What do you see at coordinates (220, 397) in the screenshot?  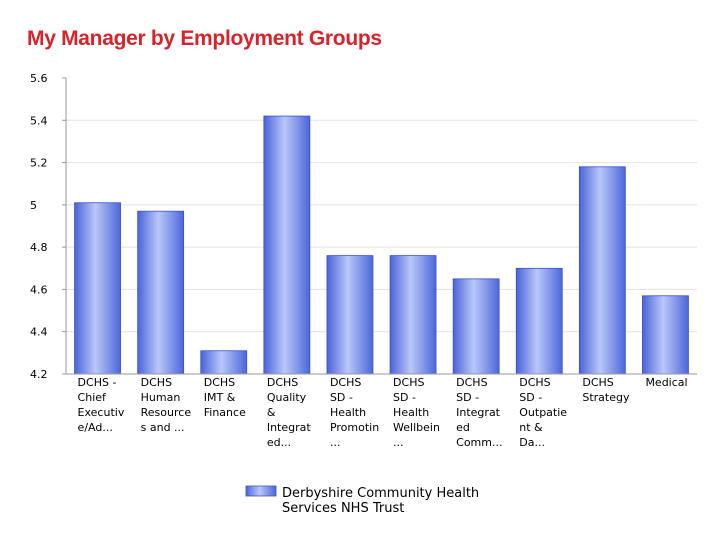 I see `x-tick-label: IMT &` at bounding box center [220, 397].